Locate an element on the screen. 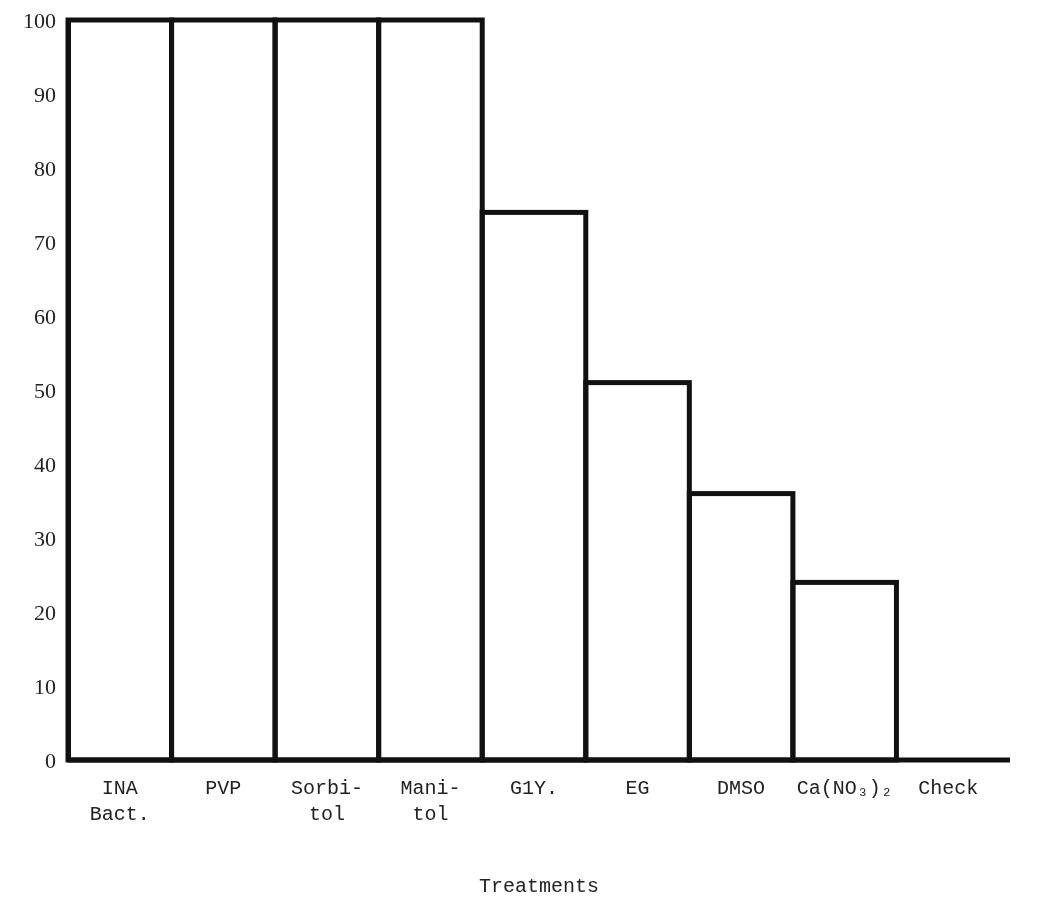  y-tick-label: 50 is located at coordinates (45, 390).